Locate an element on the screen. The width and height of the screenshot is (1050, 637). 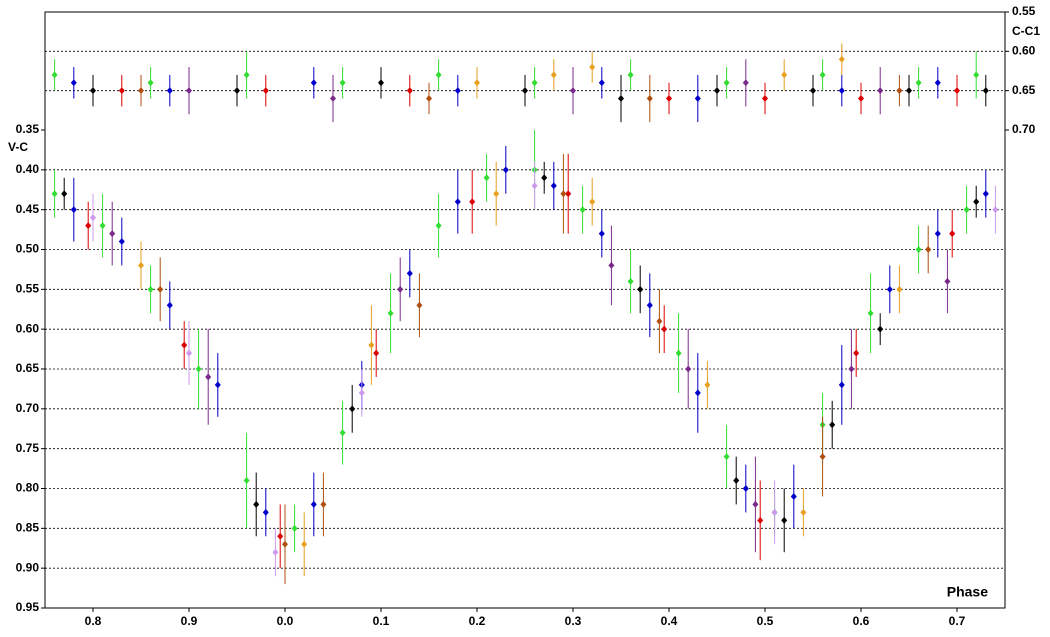
y2-axis-label: C-C1 is located at coordinates (1026, 31).